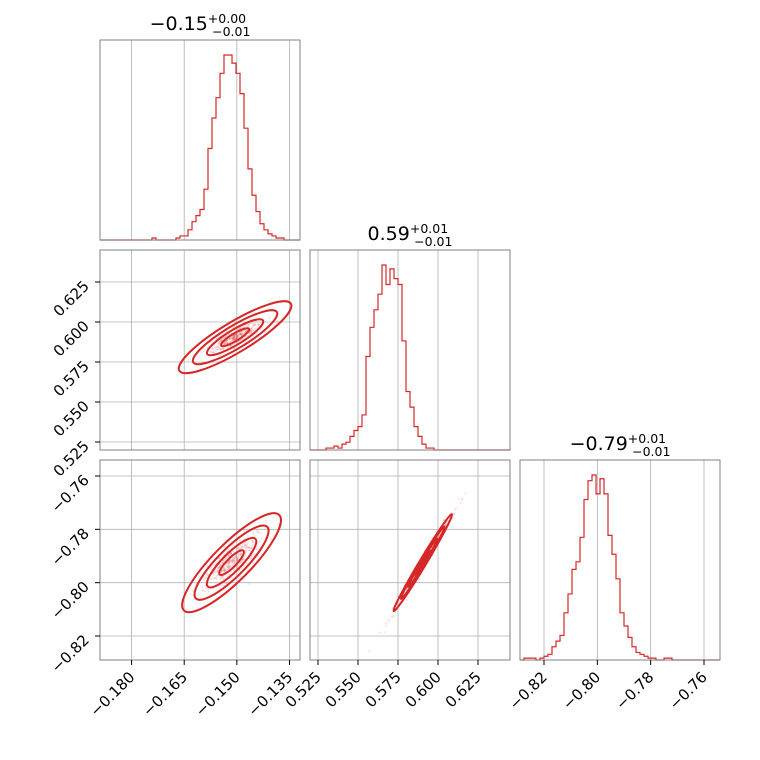  Describe the element at coordinates (179, 24) in the screenshot. I see `title-value-0: −0.15` at that location.